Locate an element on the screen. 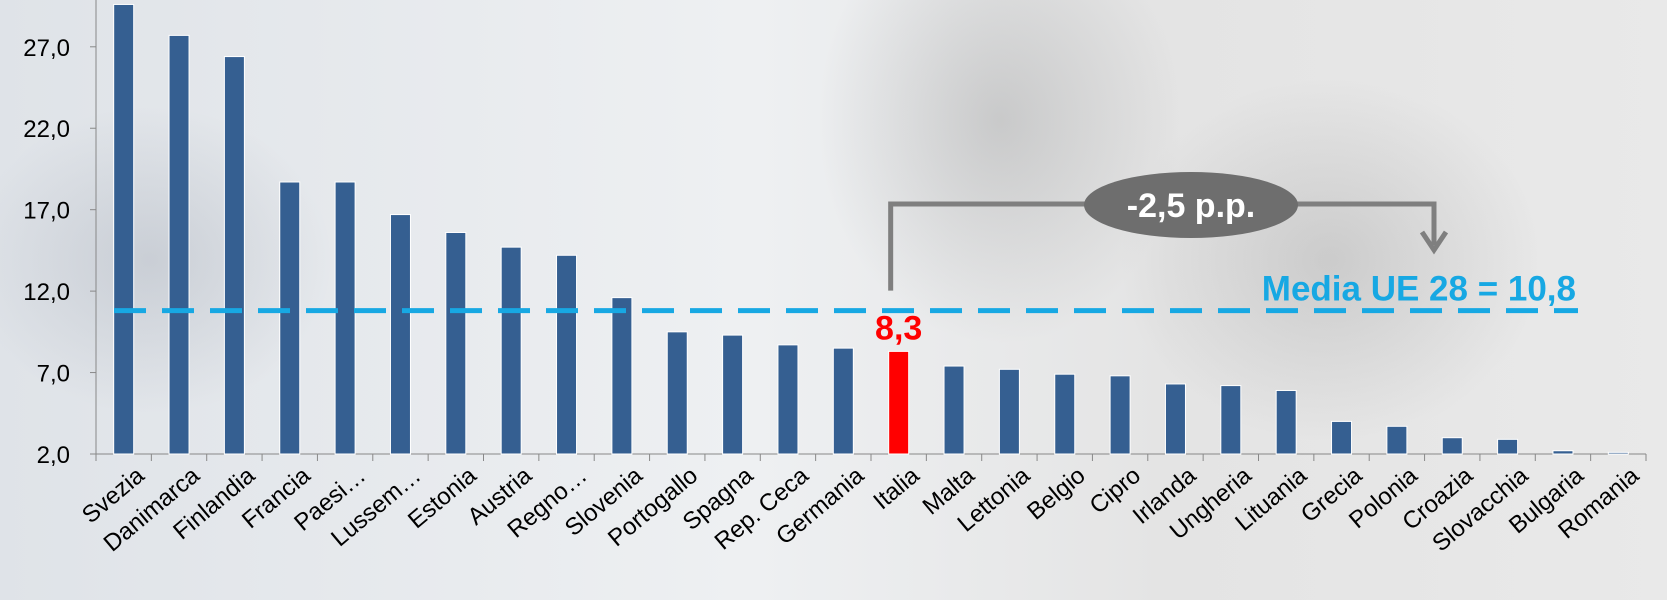 This screenshot has height=600, width=1667. category-label: Italia is located at coordinates (896, 488).